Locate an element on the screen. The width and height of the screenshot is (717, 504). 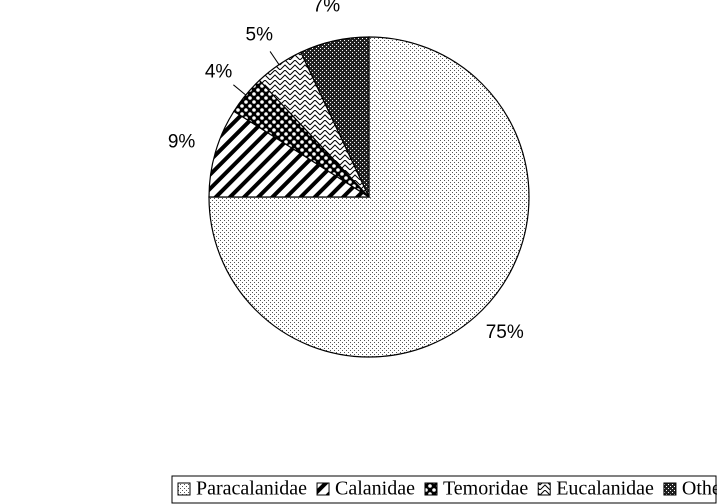
legend-label: Temoridae is located at coordinates (485, 489).